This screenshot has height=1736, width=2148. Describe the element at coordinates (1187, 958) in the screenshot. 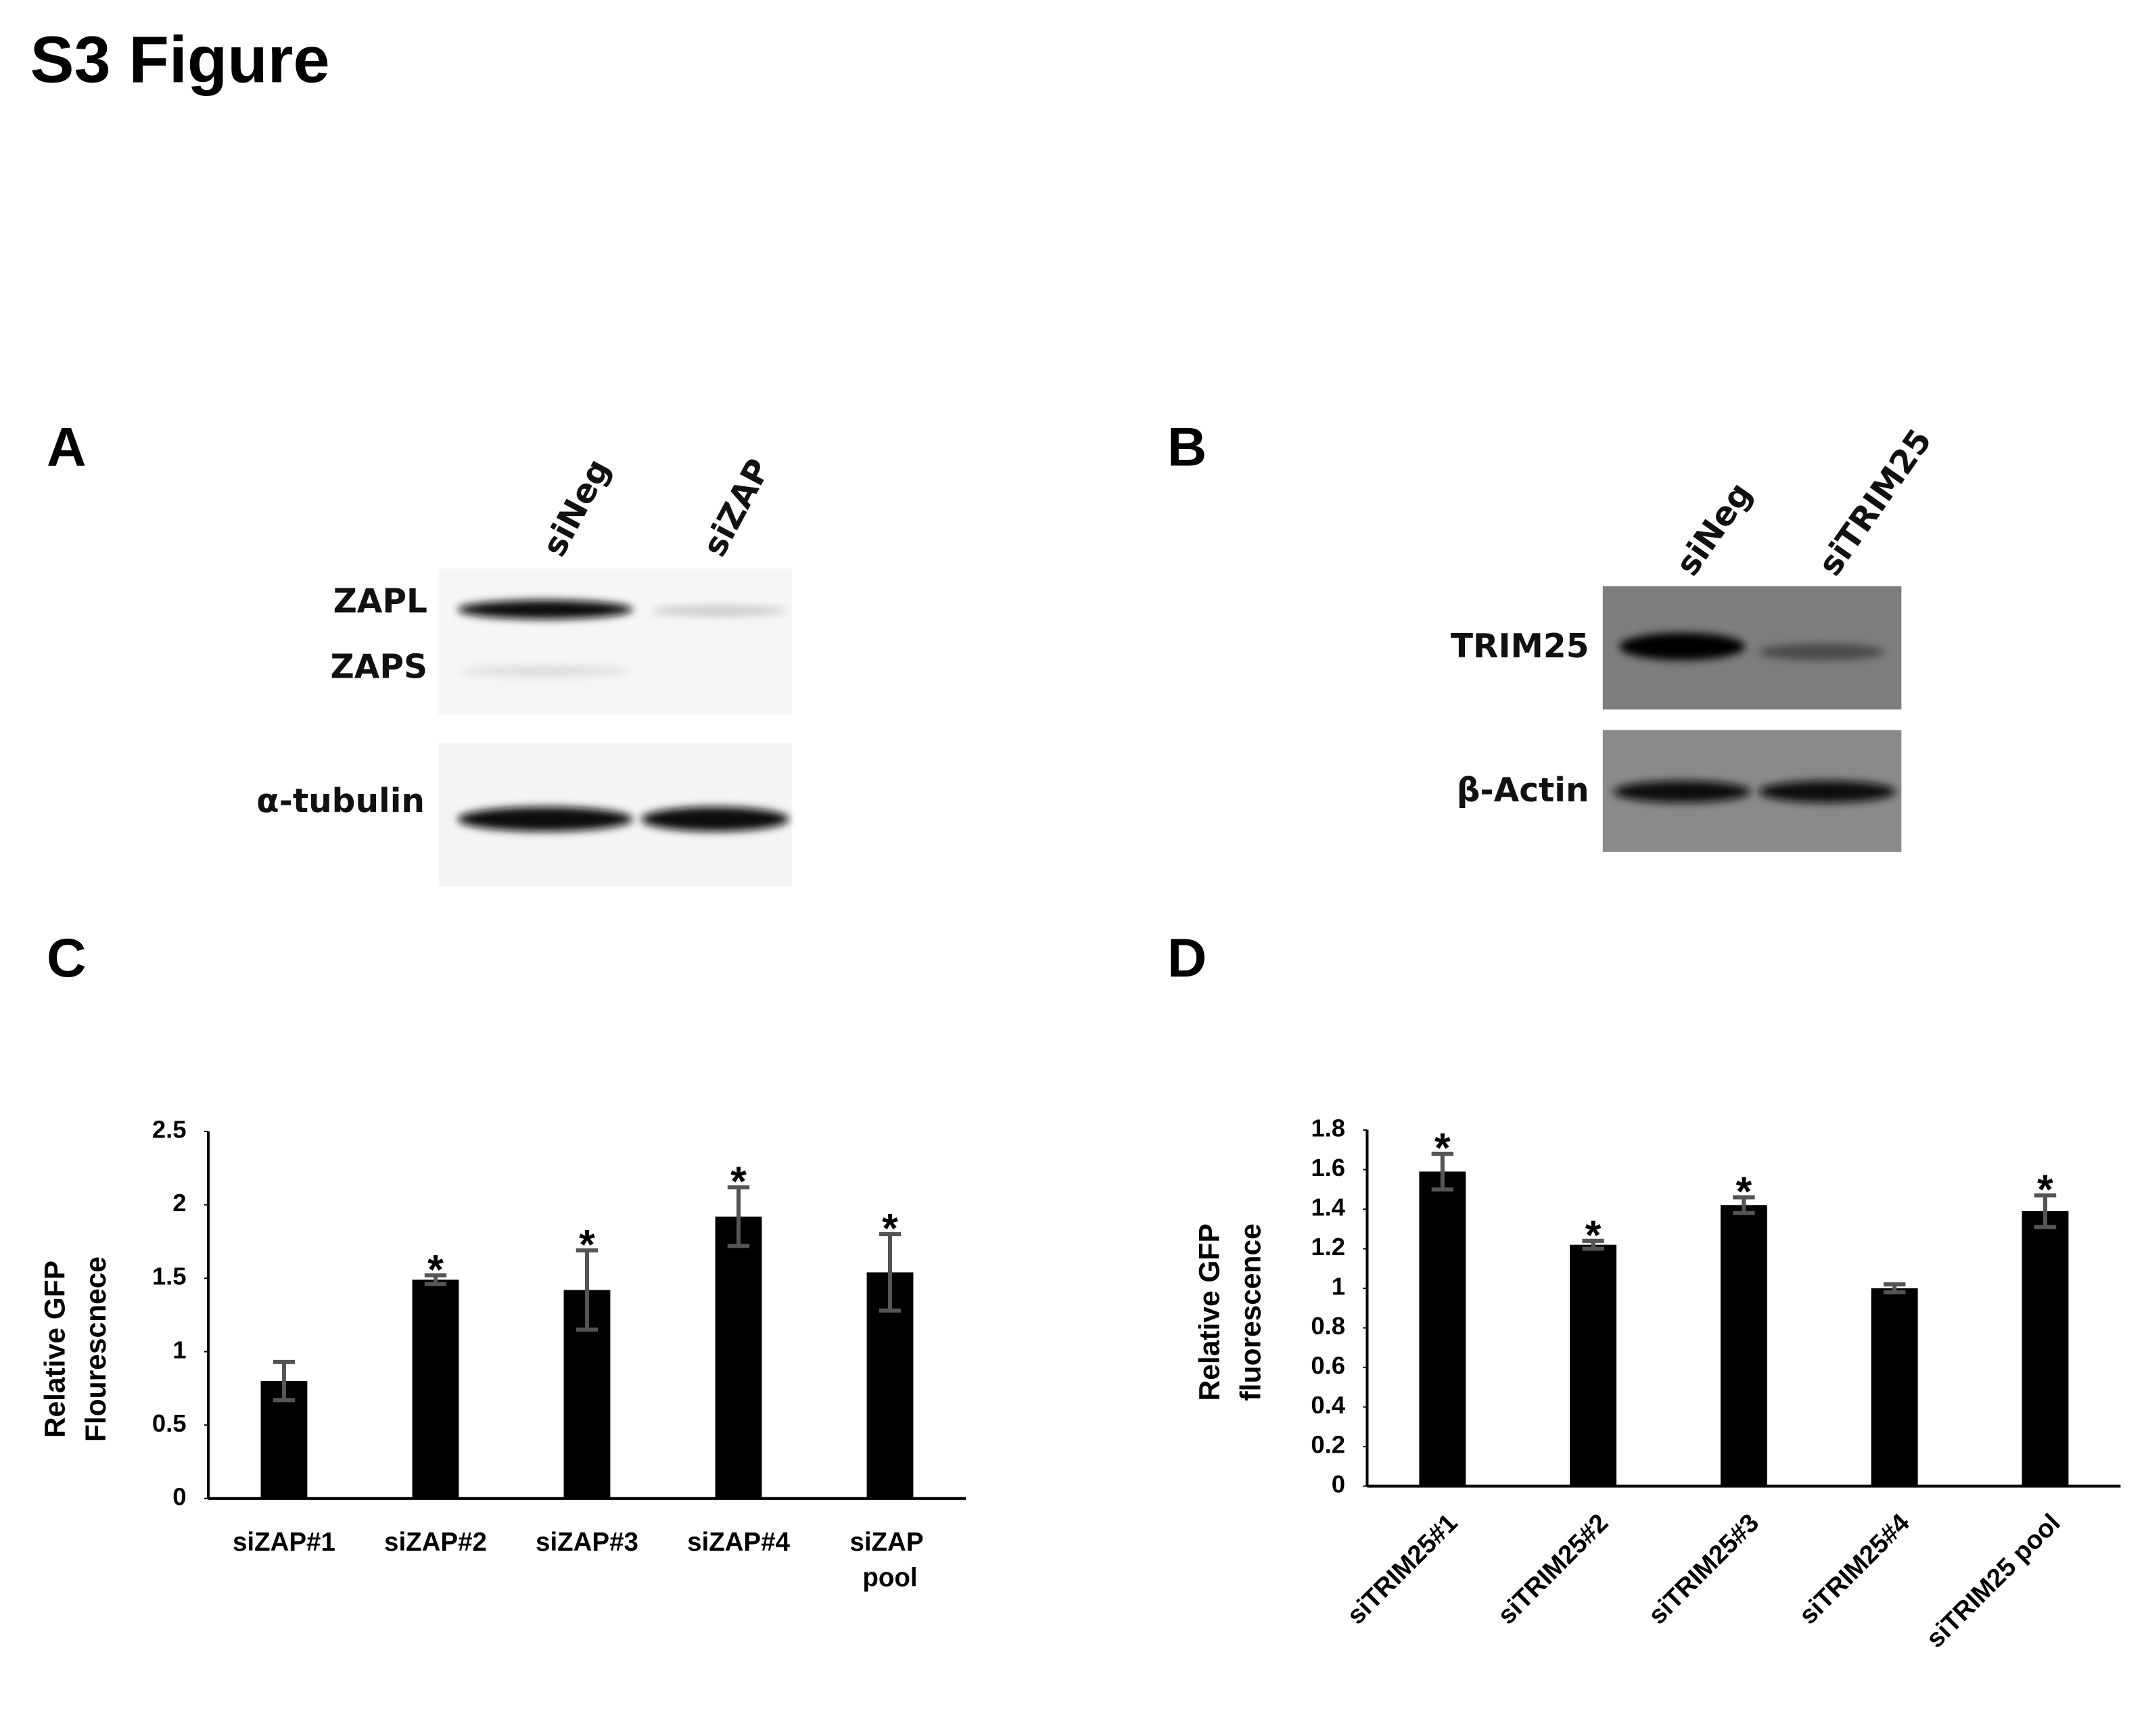

I see `panel-label: D` at that location.